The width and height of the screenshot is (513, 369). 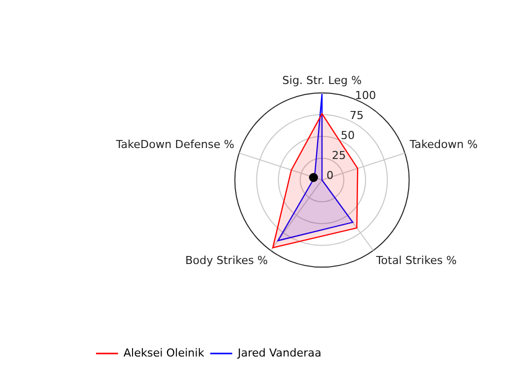 I want to click on legend-label: Jared Vanderaa, so click(x=279, y=353).